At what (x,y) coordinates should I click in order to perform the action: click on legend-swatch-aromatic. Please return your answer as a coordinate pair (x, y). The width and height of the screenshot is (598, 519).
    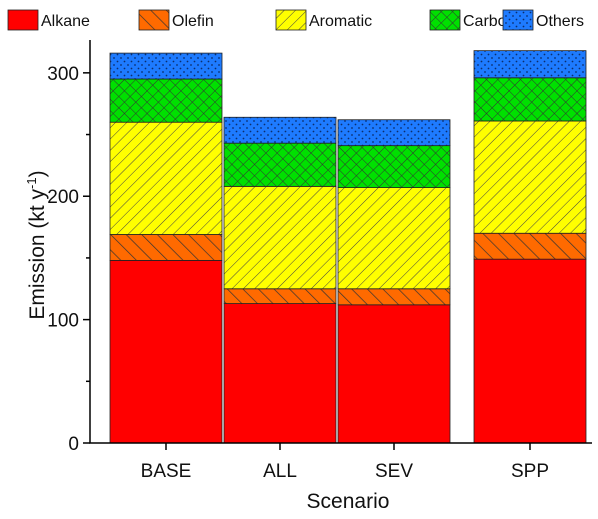
    Looking at the image, I should click on (291, 20).